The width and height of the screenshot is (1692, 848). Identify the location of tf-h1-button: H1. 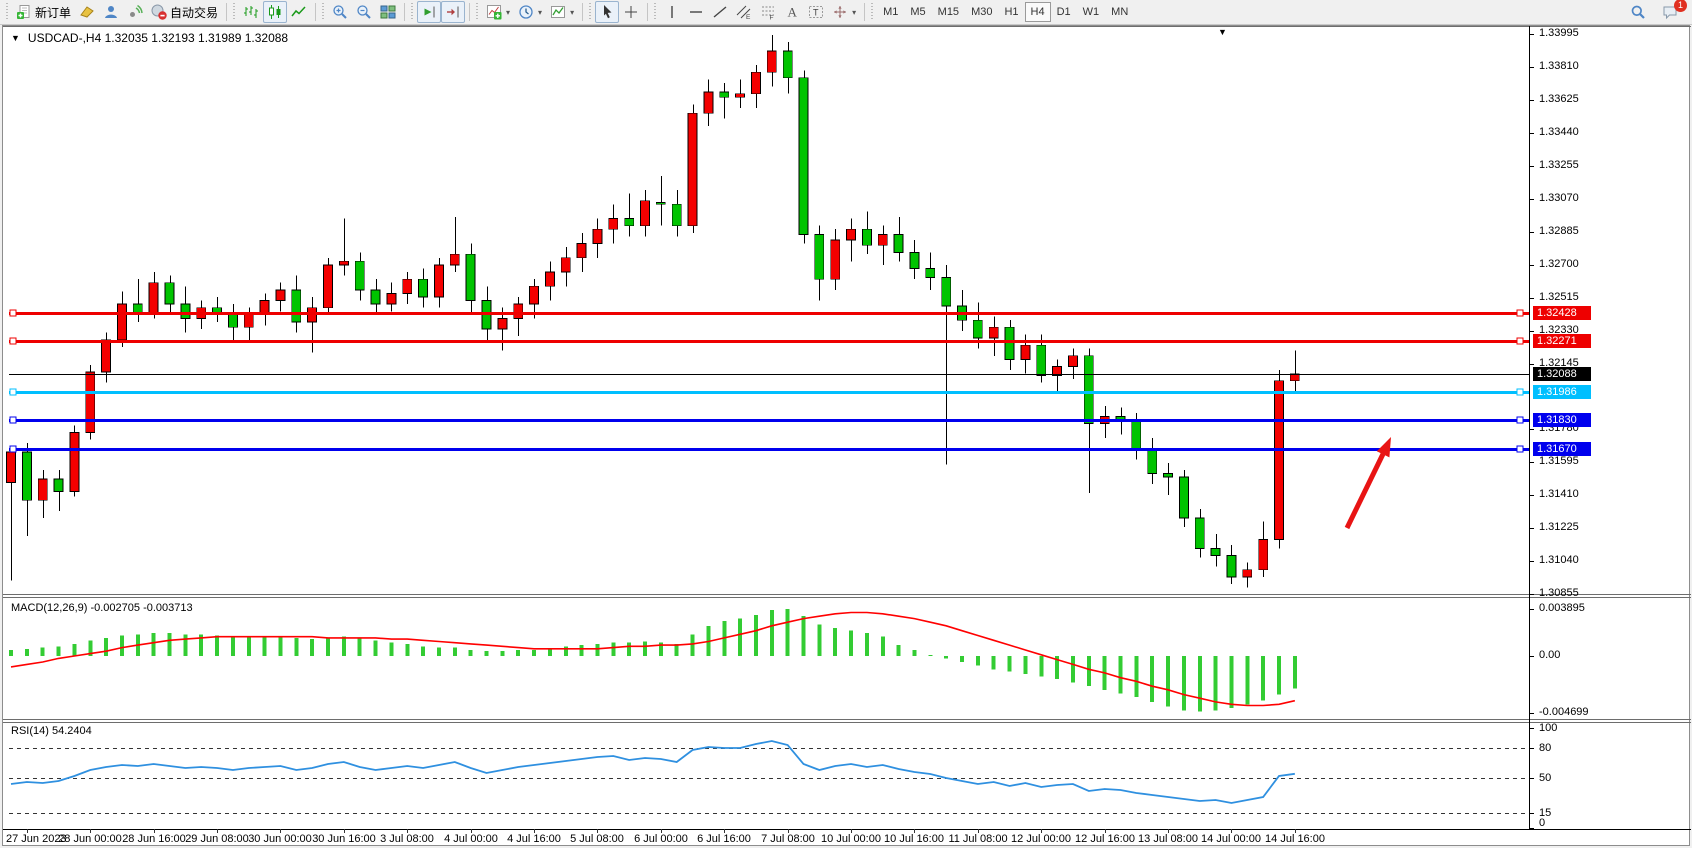
(1011, 12).